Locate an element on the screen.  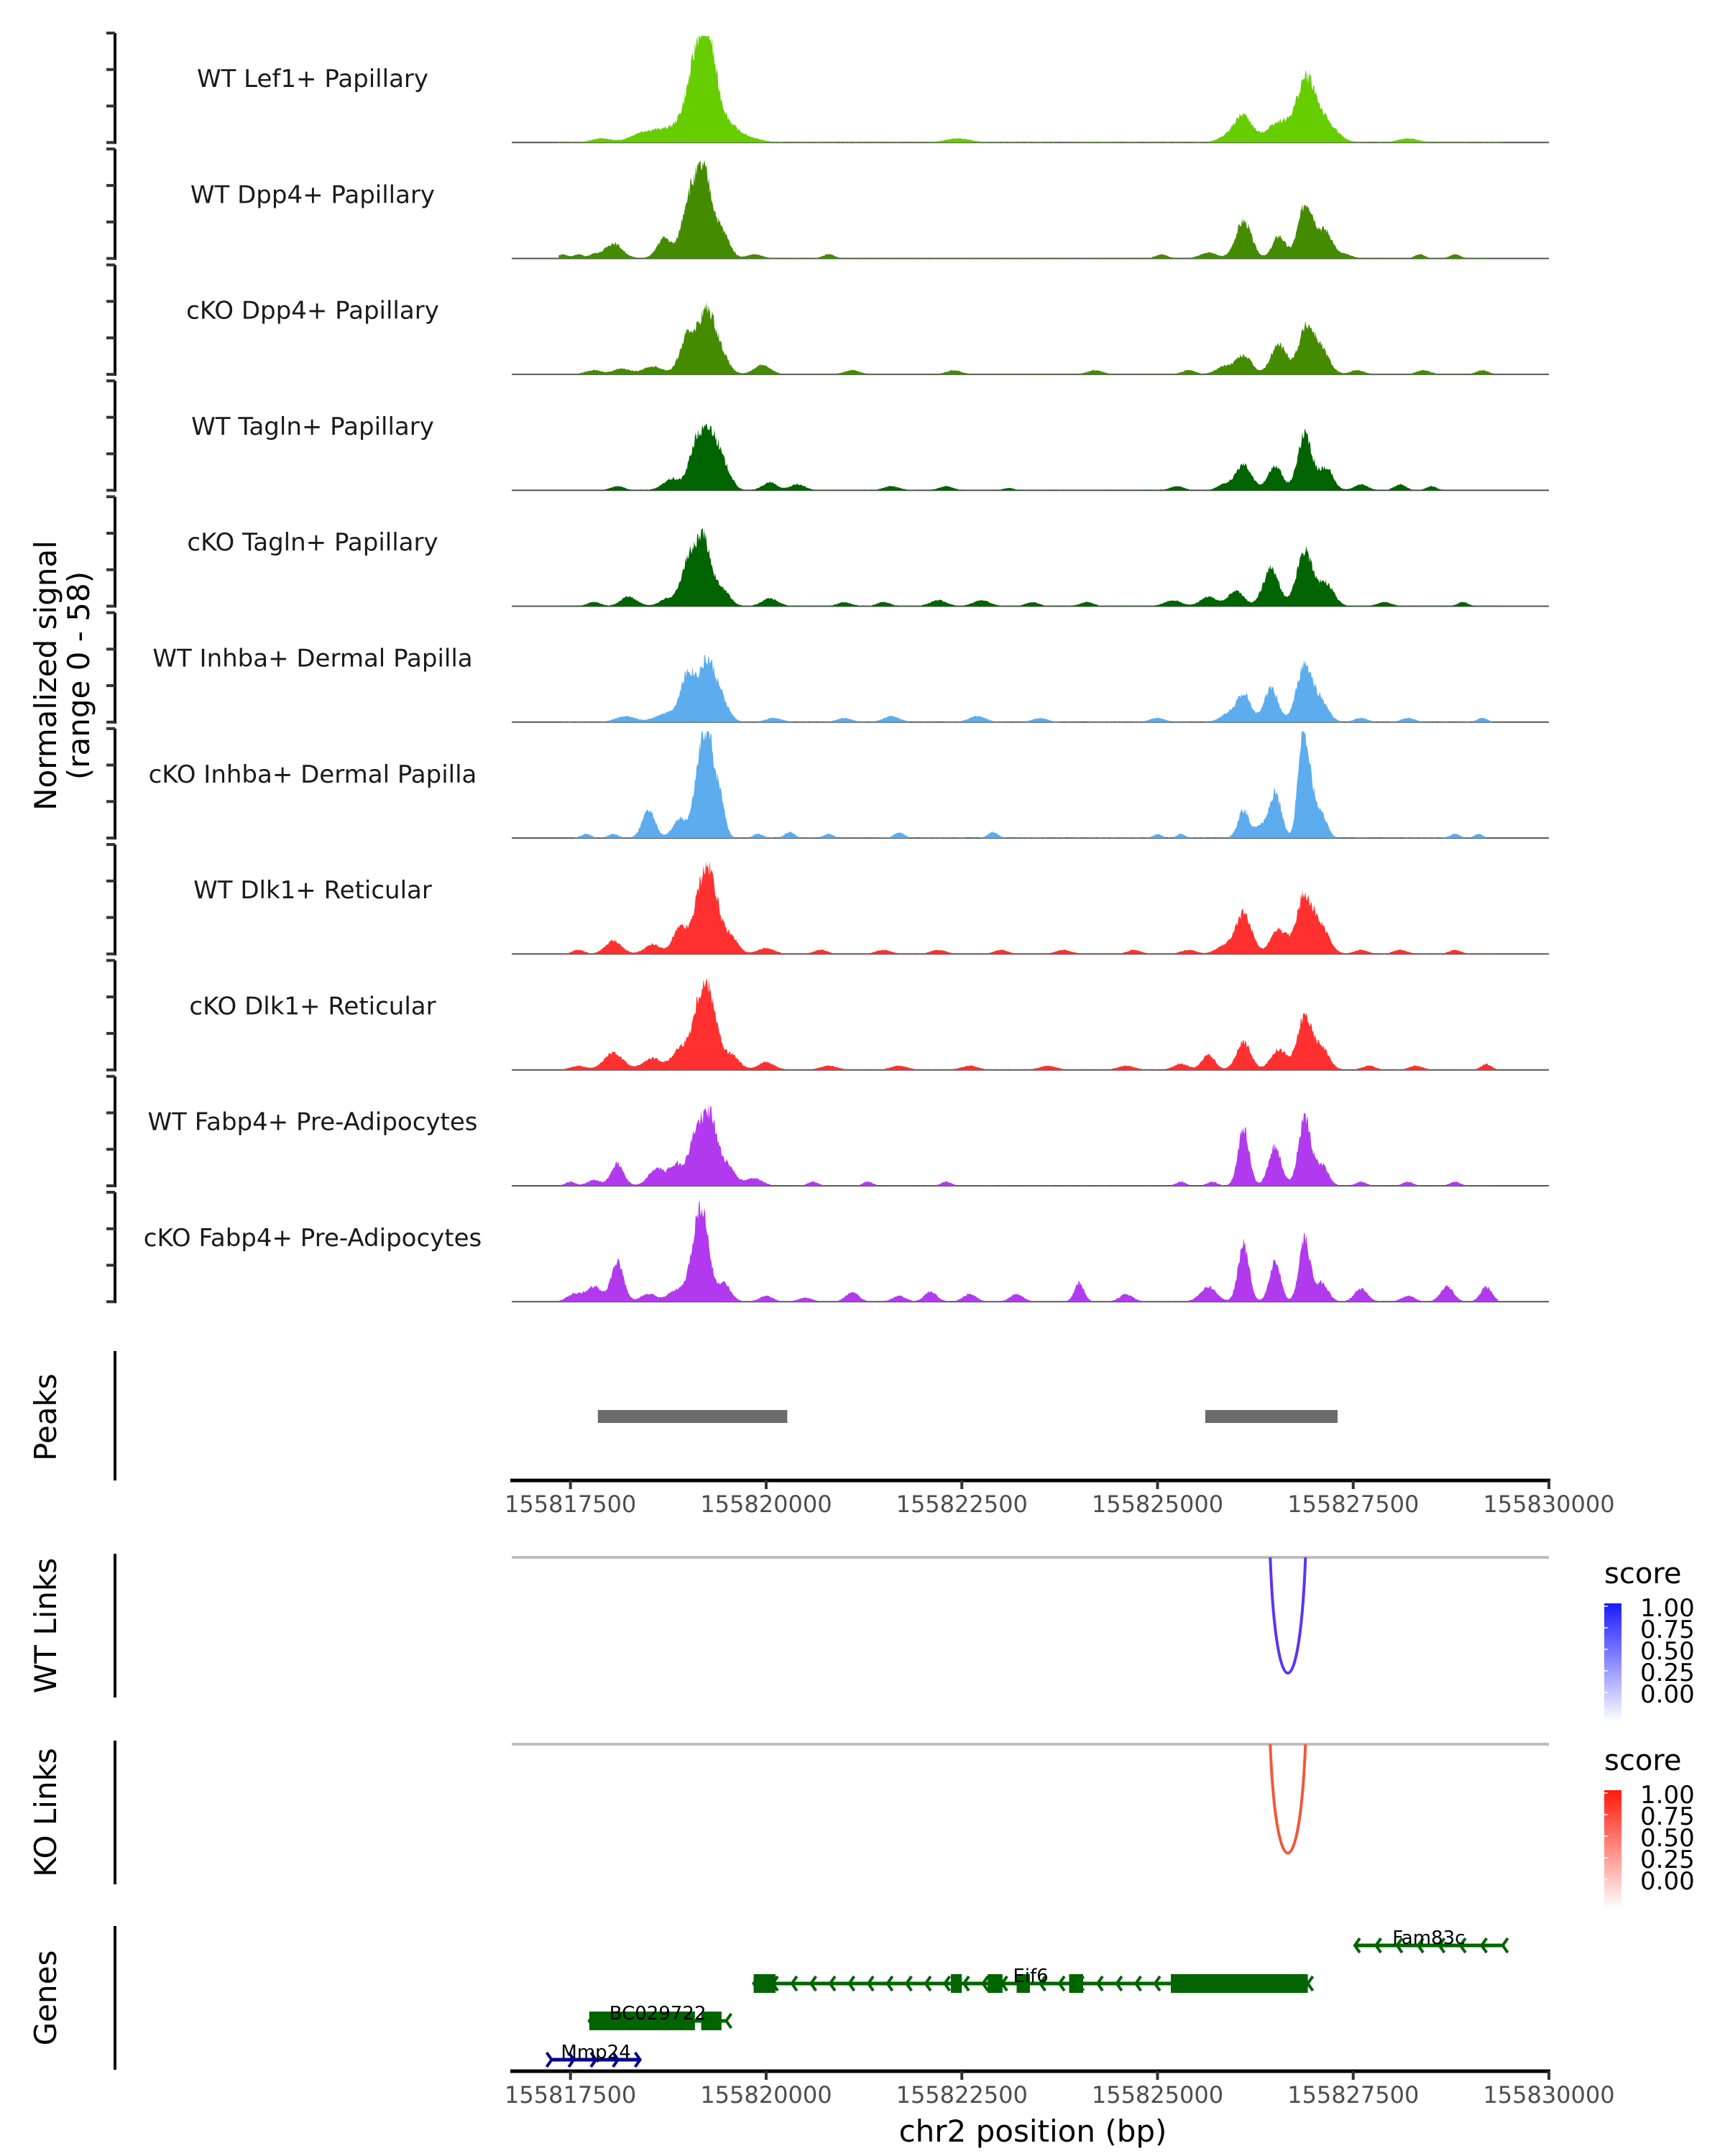
signal-track: WT Dpp4+ Papillary is located at coordinates (827, 204).